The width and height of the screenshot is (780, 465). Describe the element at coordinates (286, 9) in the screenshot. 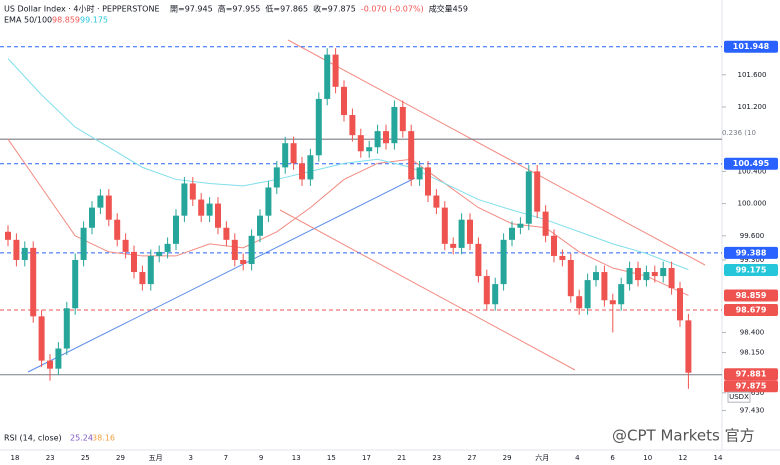

I see `ohlc-value: 低=97.865` at that location.